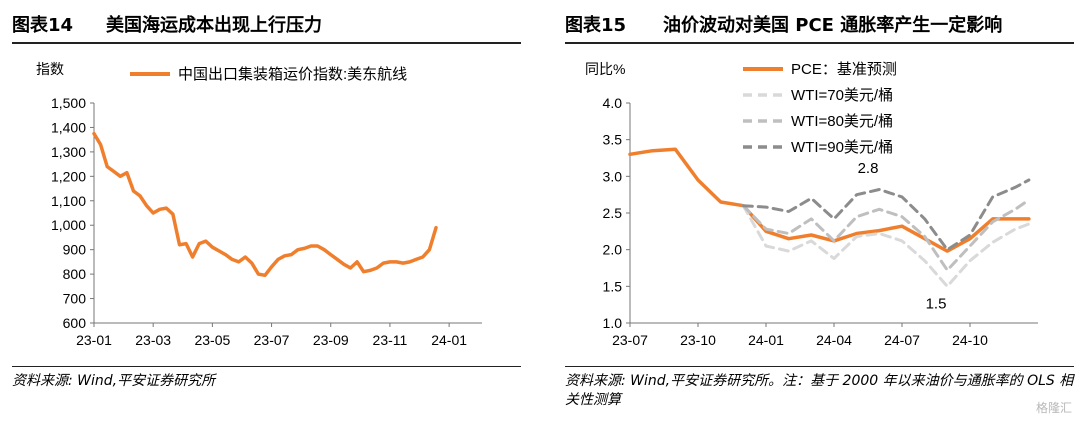  Describe the element at coordinates (613, 323) in the screenshot. I see `y-tick-label: 1.0` at that location.